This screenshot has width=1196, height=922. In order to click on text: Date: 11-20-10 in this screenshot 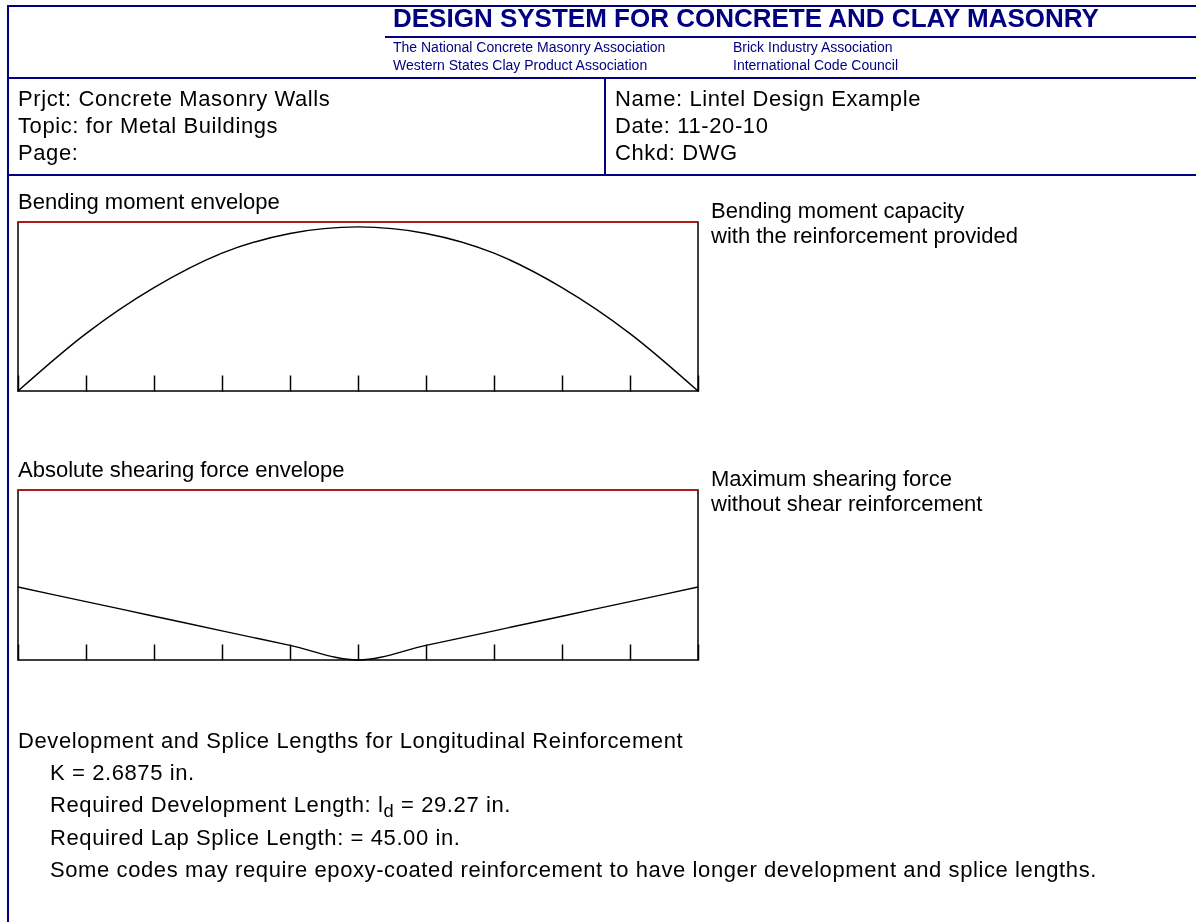, I will do `click(692, 126)`.